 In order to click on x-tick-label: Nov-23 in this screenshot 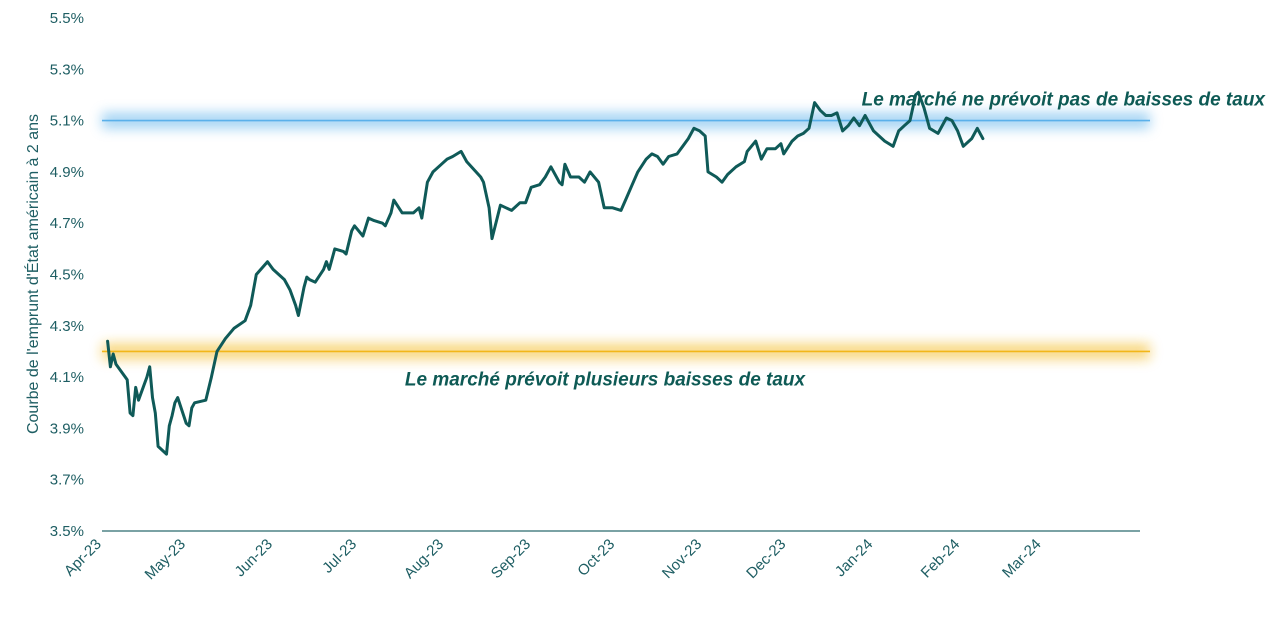, I will do `click(682, 559)`.